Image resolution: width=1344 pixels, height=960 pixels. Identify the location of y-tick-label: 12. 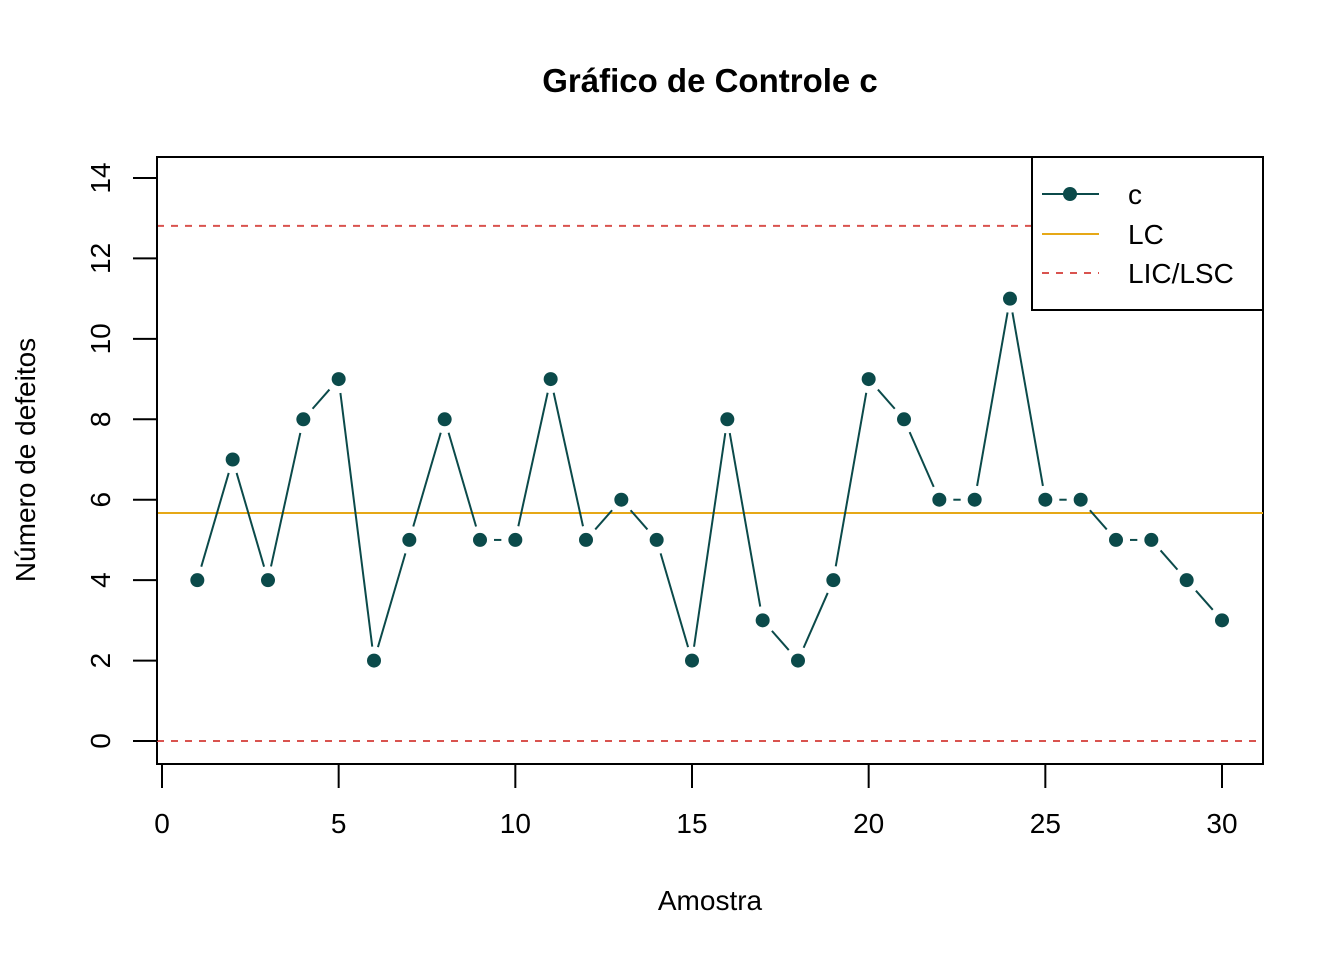
(100, 258).